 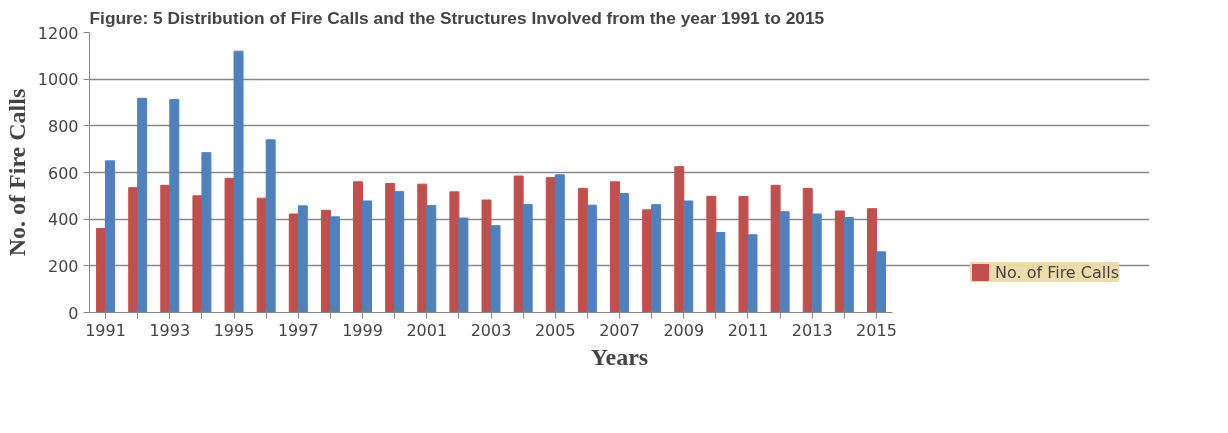 I want to click on y-tick-label: 200, so click(x=63, y=266).